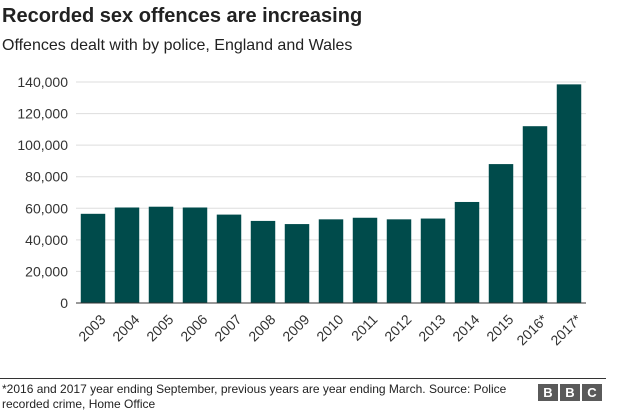  What do you see at coordinates (297, 263) in the screenshot?
I see `bar-2009` at bounding box center [297, 263].